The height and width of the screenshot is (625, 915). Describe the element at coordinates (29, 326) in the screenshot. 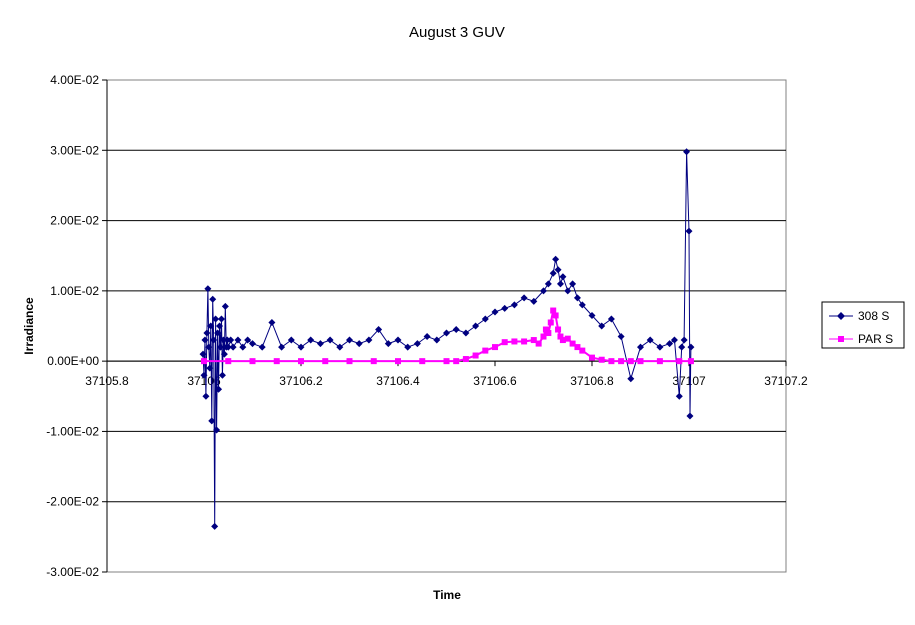

I see `y-axis-title: Irradiance` at that location.